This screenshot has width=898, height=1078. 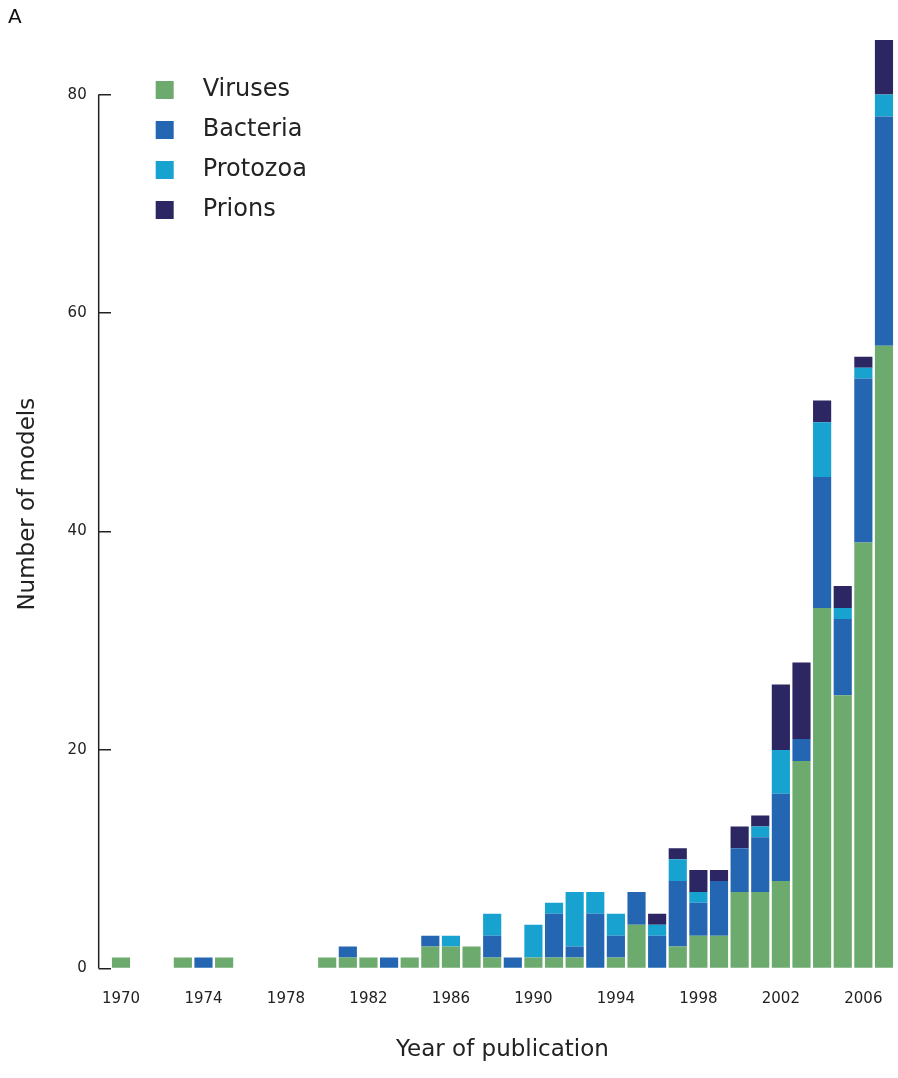 What do you see at coordinates (254, 168) in the screenshot?
I see `legend-label: Protozoa` at bounding box center [254, 168].